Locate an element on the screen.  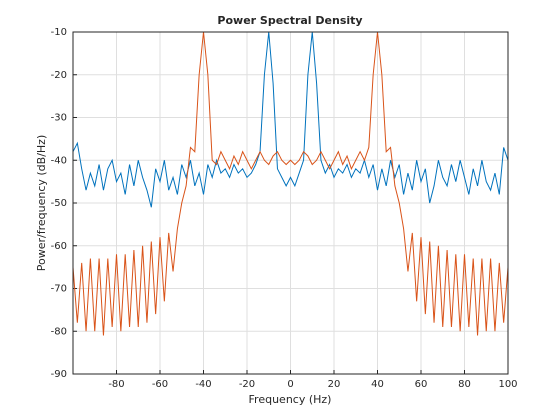
y-tick-label: -50 is located at coordinates (59, 203).